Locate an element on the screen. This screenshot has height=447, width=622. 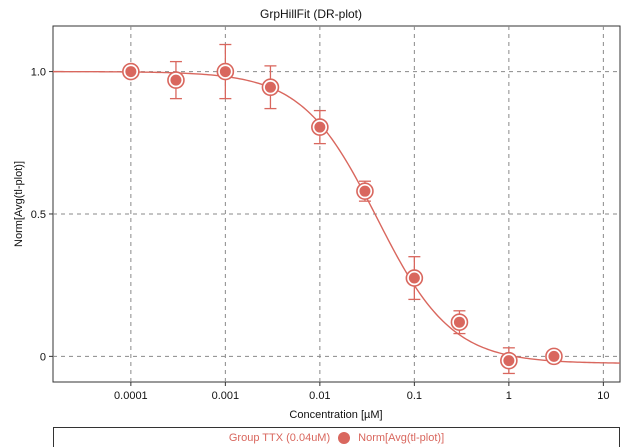
y-axis-label: Norm[Avg(tl-plot)] is located at coordinates (19, 204).